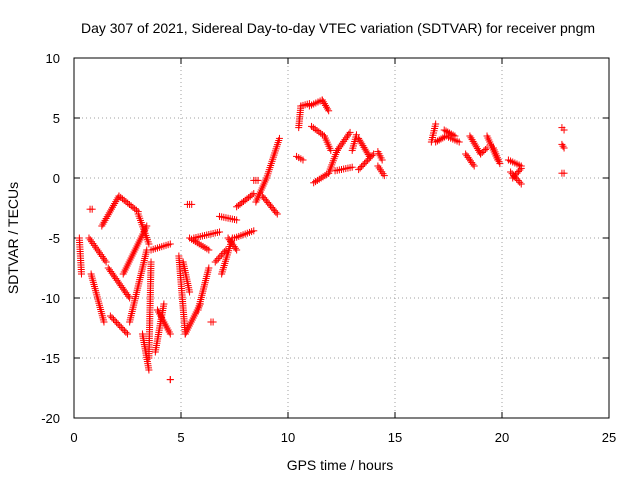  I want to click on y-tick-label: 0, so click(56, 178).